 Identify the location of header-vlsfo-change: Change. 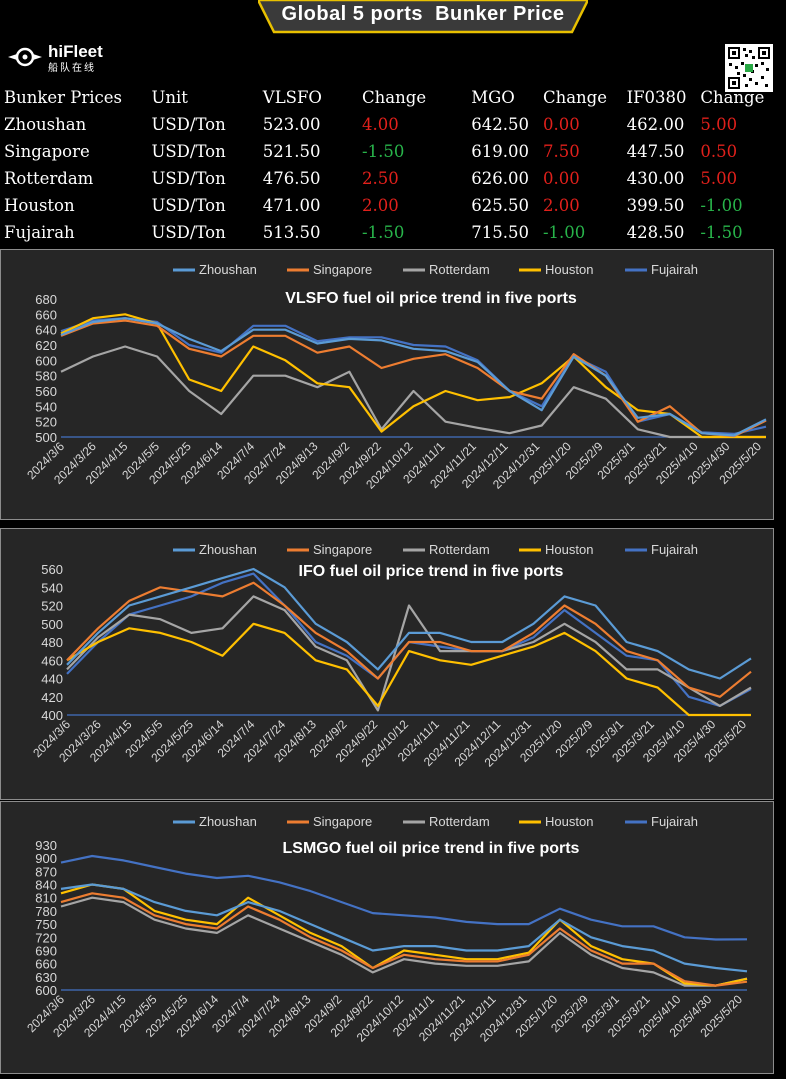
(394, 97).